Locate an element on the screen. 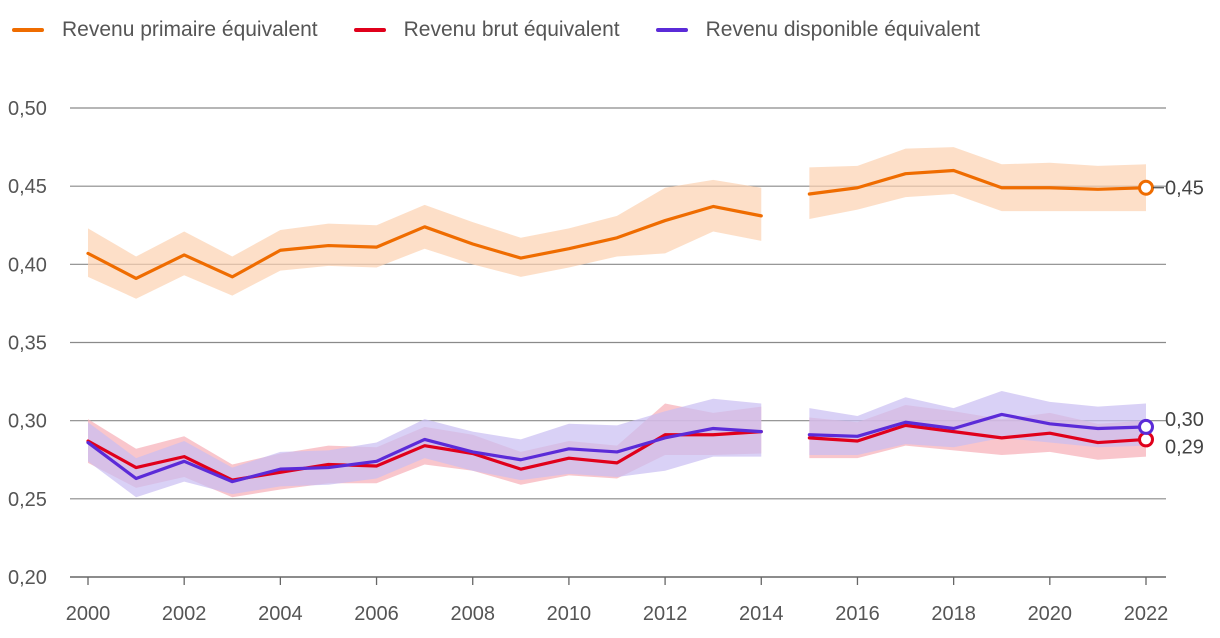 The width and height of the screenshot is (1220, 638). y-tick-label: 0,50 is located at coordinates (27, 109).